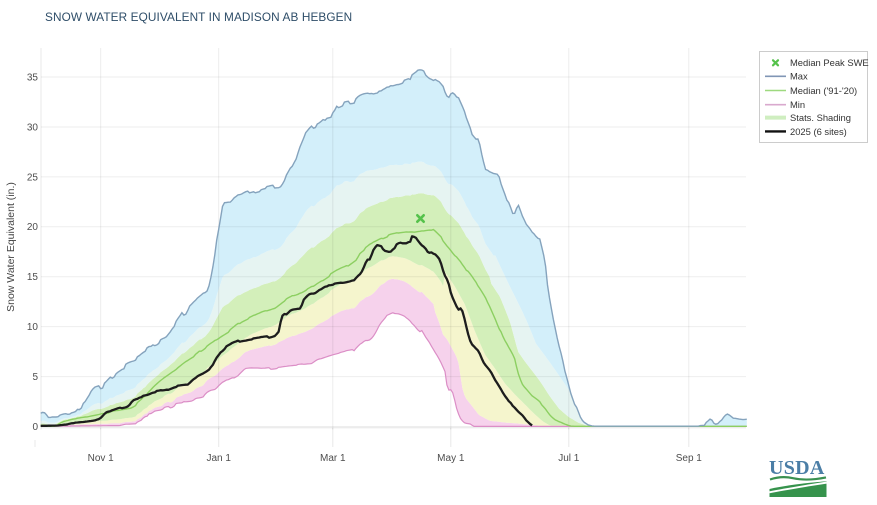 This screenshot has width=877, height=505. Describe the element at coordinates (33, 277) in the screenshot. I see `svg-text: 15` at that location.